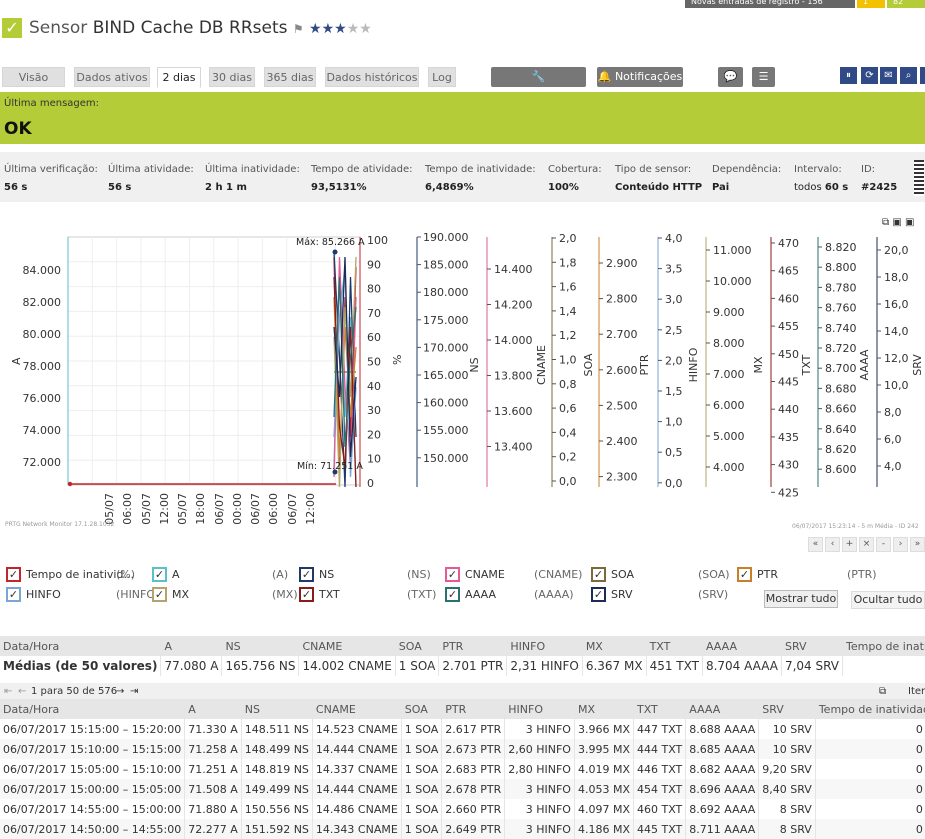 The width and height of the screenshot is (925, 839). Describe the element at coordinates (888, 600) in the screenshot. I see `hide-all-button: Ocultar tudo` at that location.